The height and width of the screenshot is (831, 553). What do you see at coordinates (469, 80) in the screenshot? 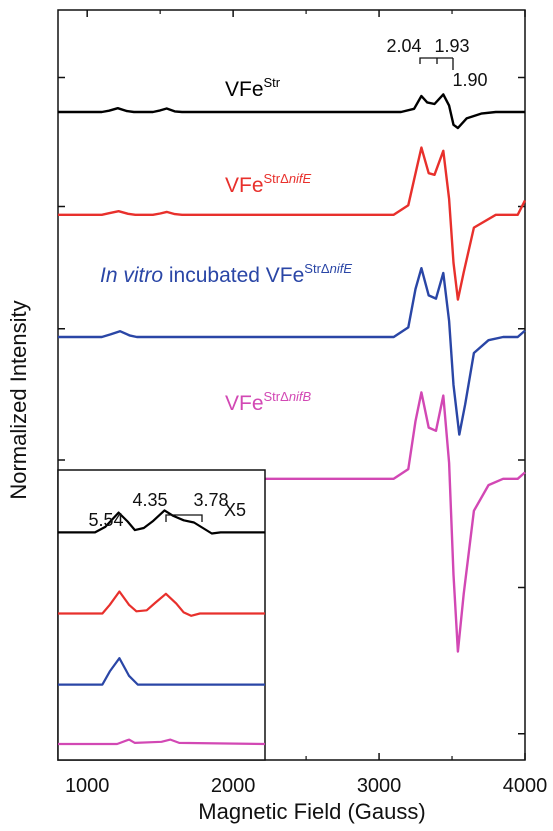
I see `g-label-1.90: 1.90` at bounding box center [469, 80].